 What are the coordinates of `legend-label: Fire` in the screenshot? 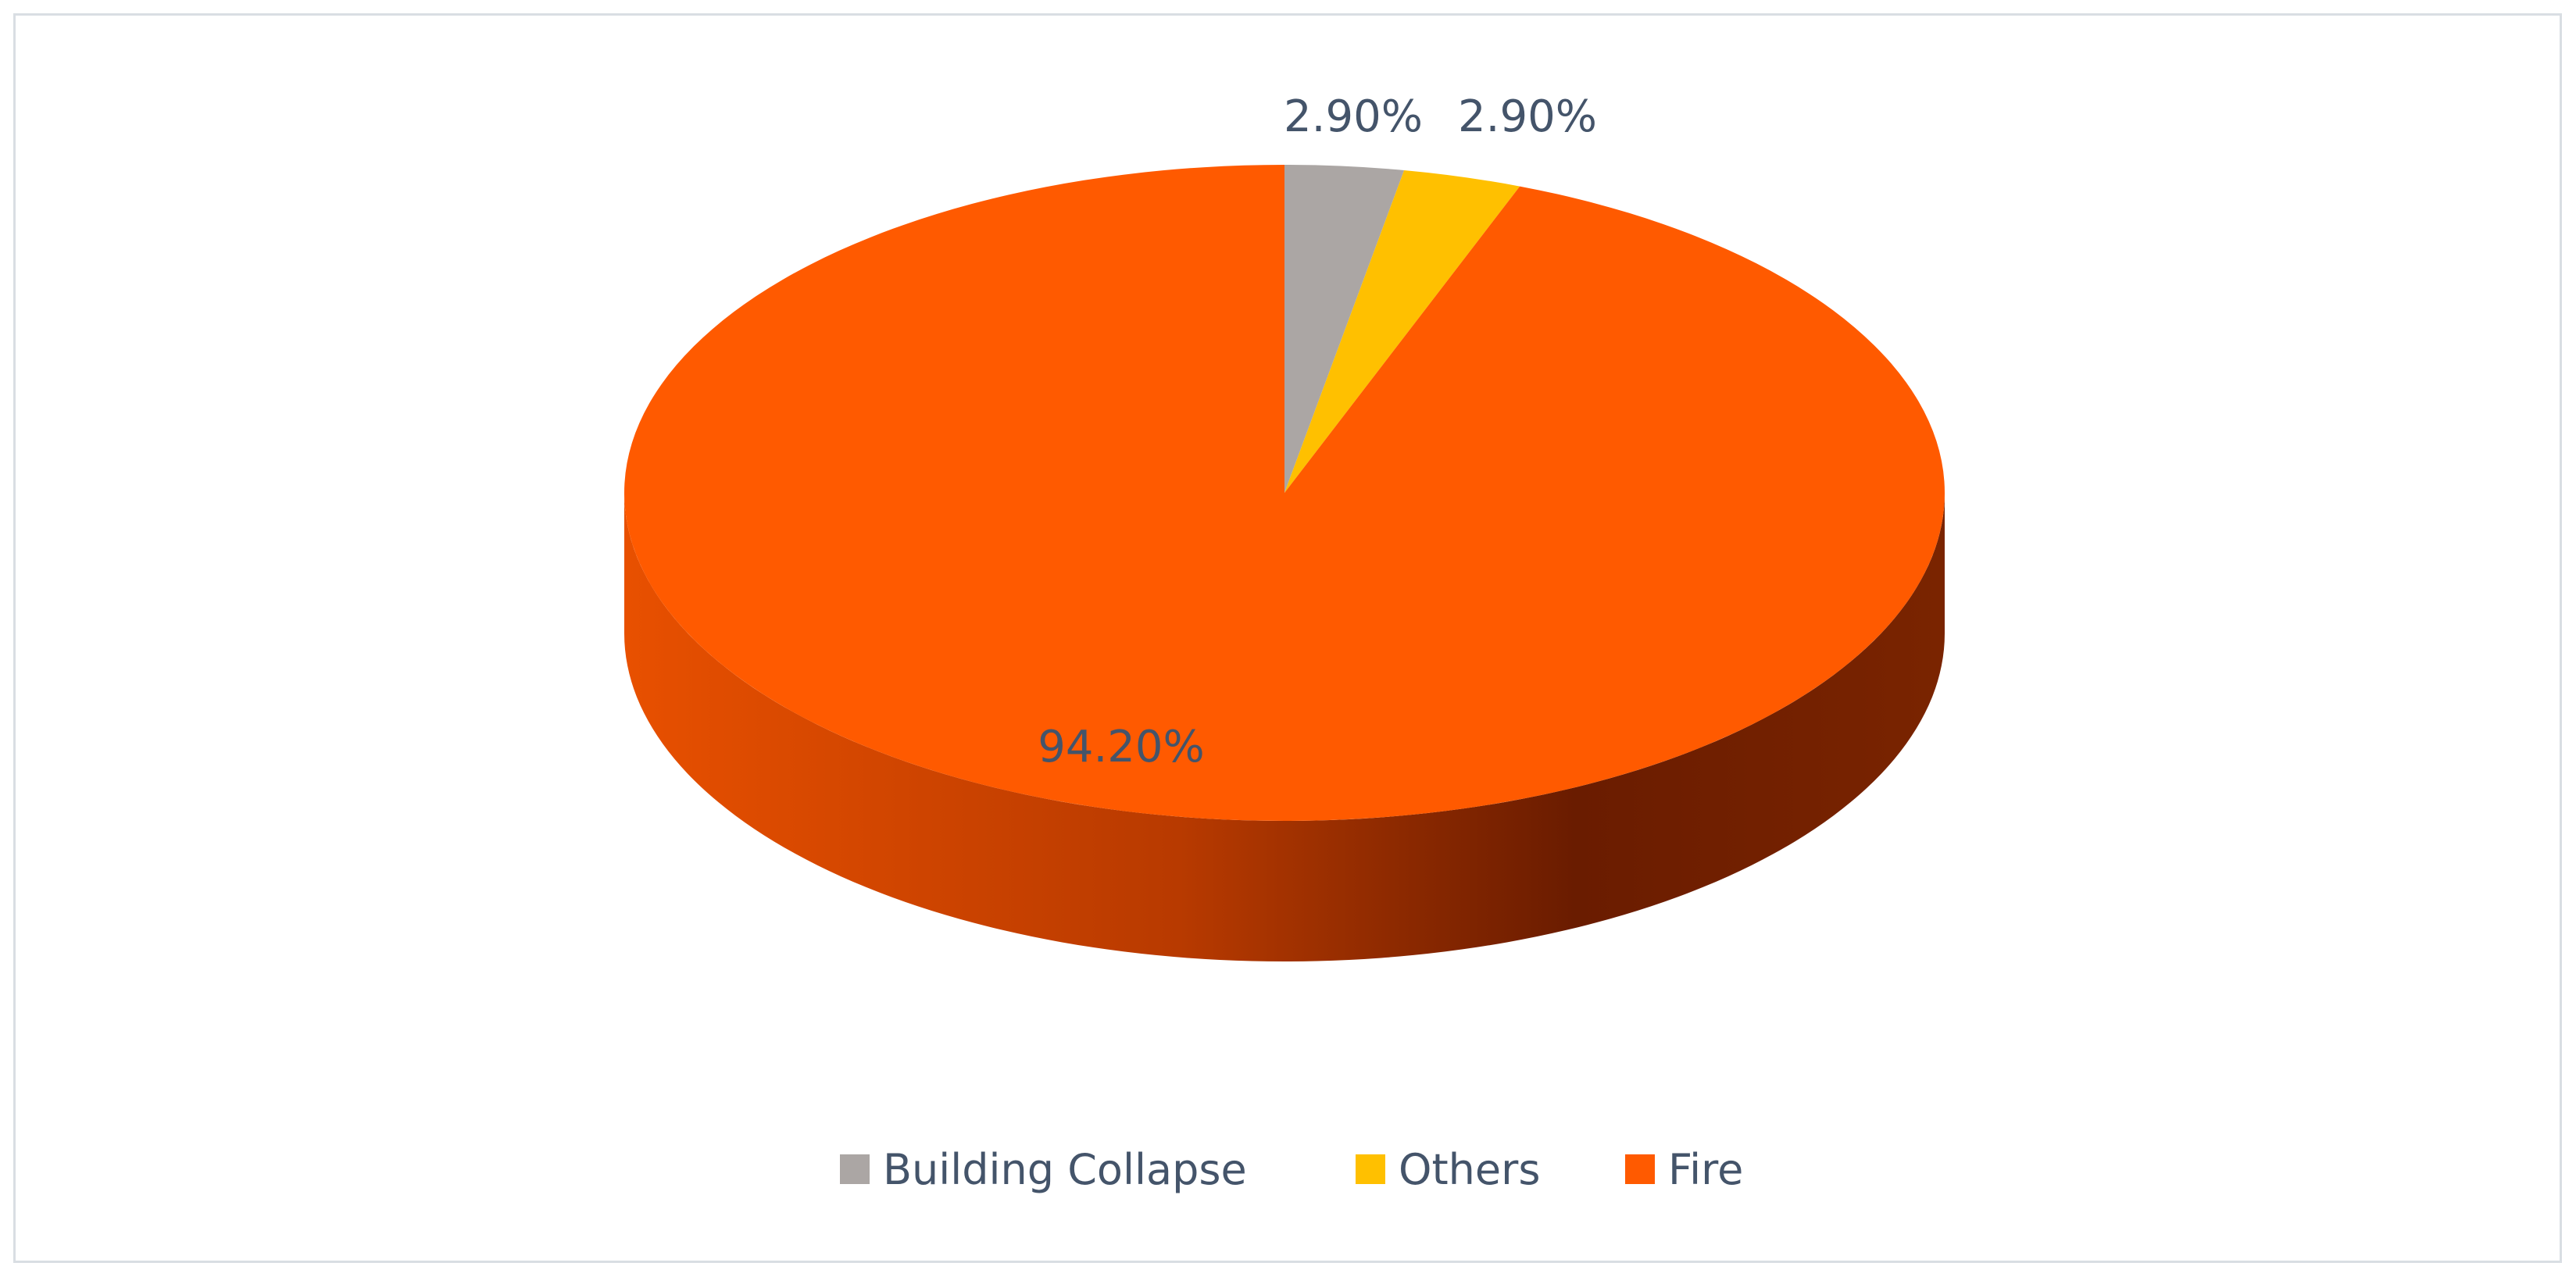 It's located at (1706, 1169).